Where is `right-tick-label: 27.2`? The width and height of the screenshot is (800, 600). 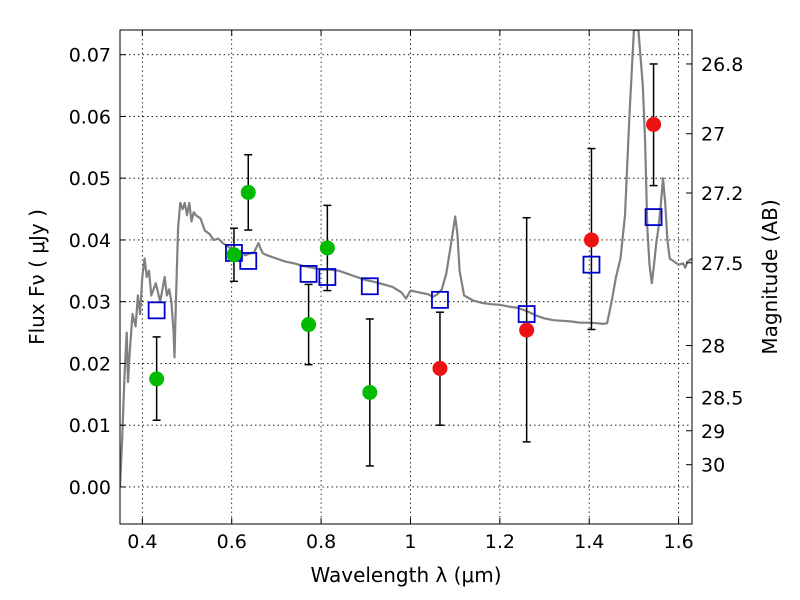
right-tick-label: 27.2 is located at coordinates (722, 194).